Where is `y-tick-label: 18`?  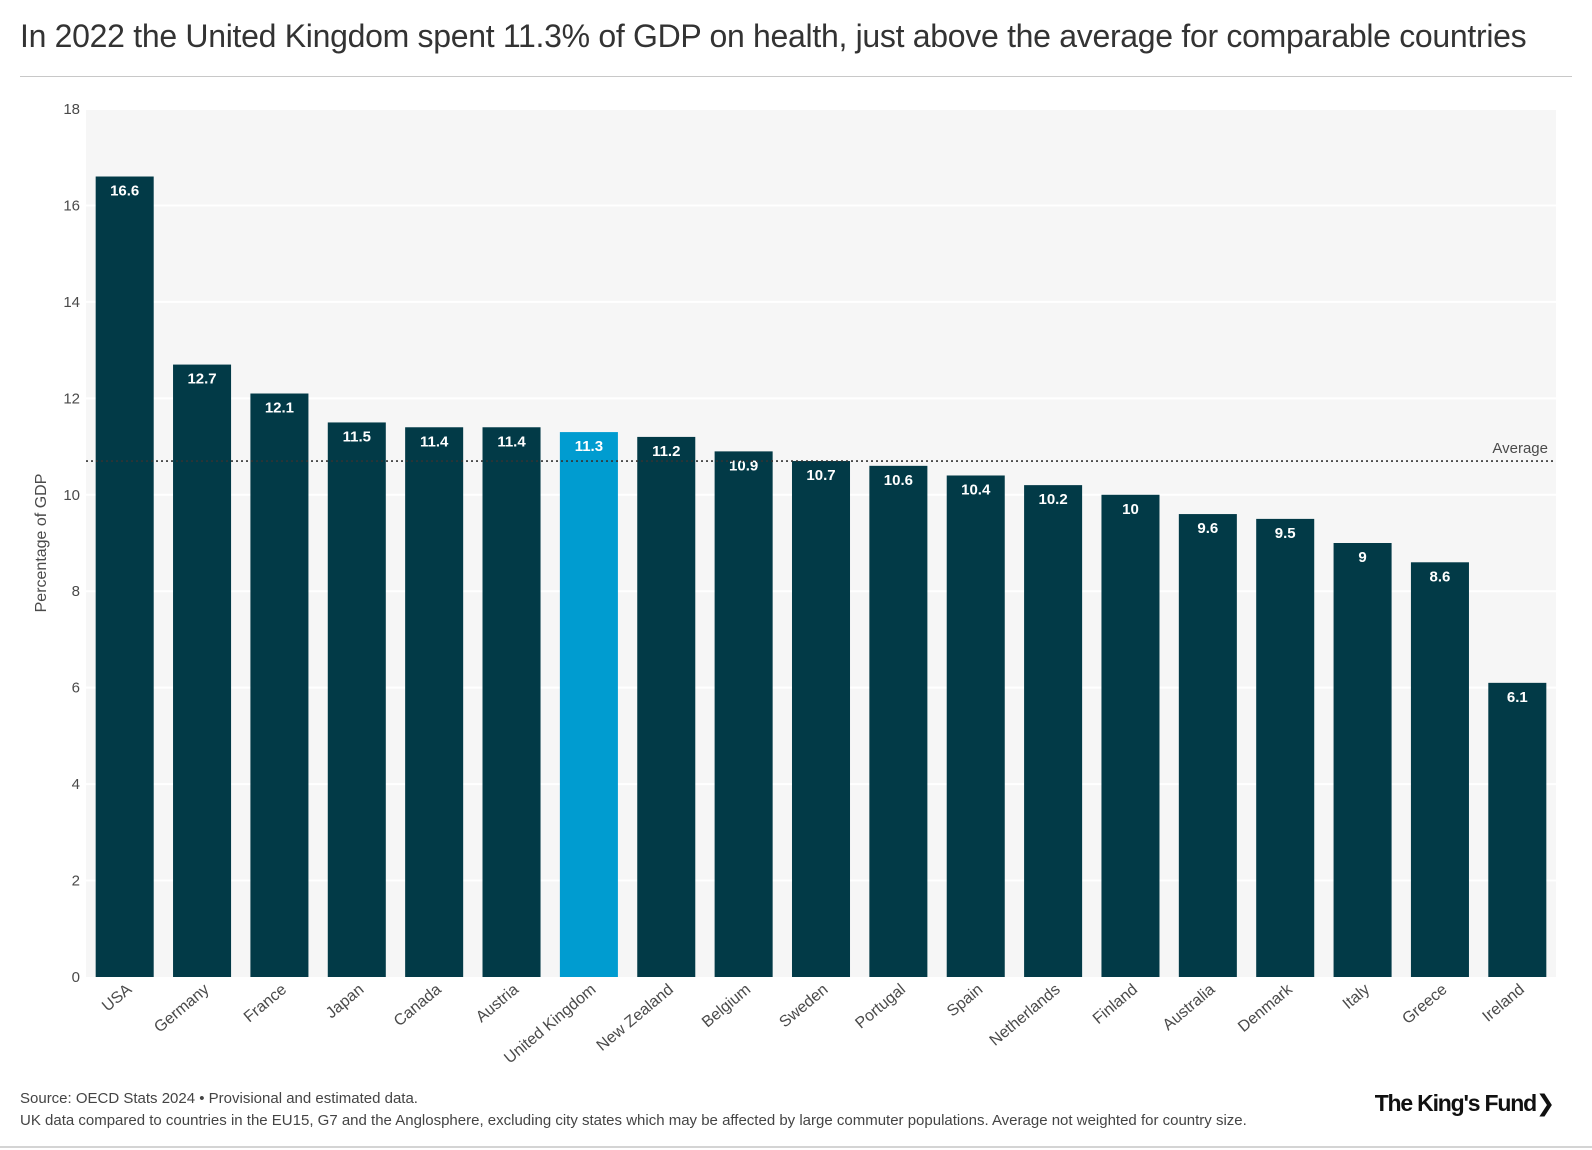
y-tick-label: 18 is located at coordinates (71, 109).